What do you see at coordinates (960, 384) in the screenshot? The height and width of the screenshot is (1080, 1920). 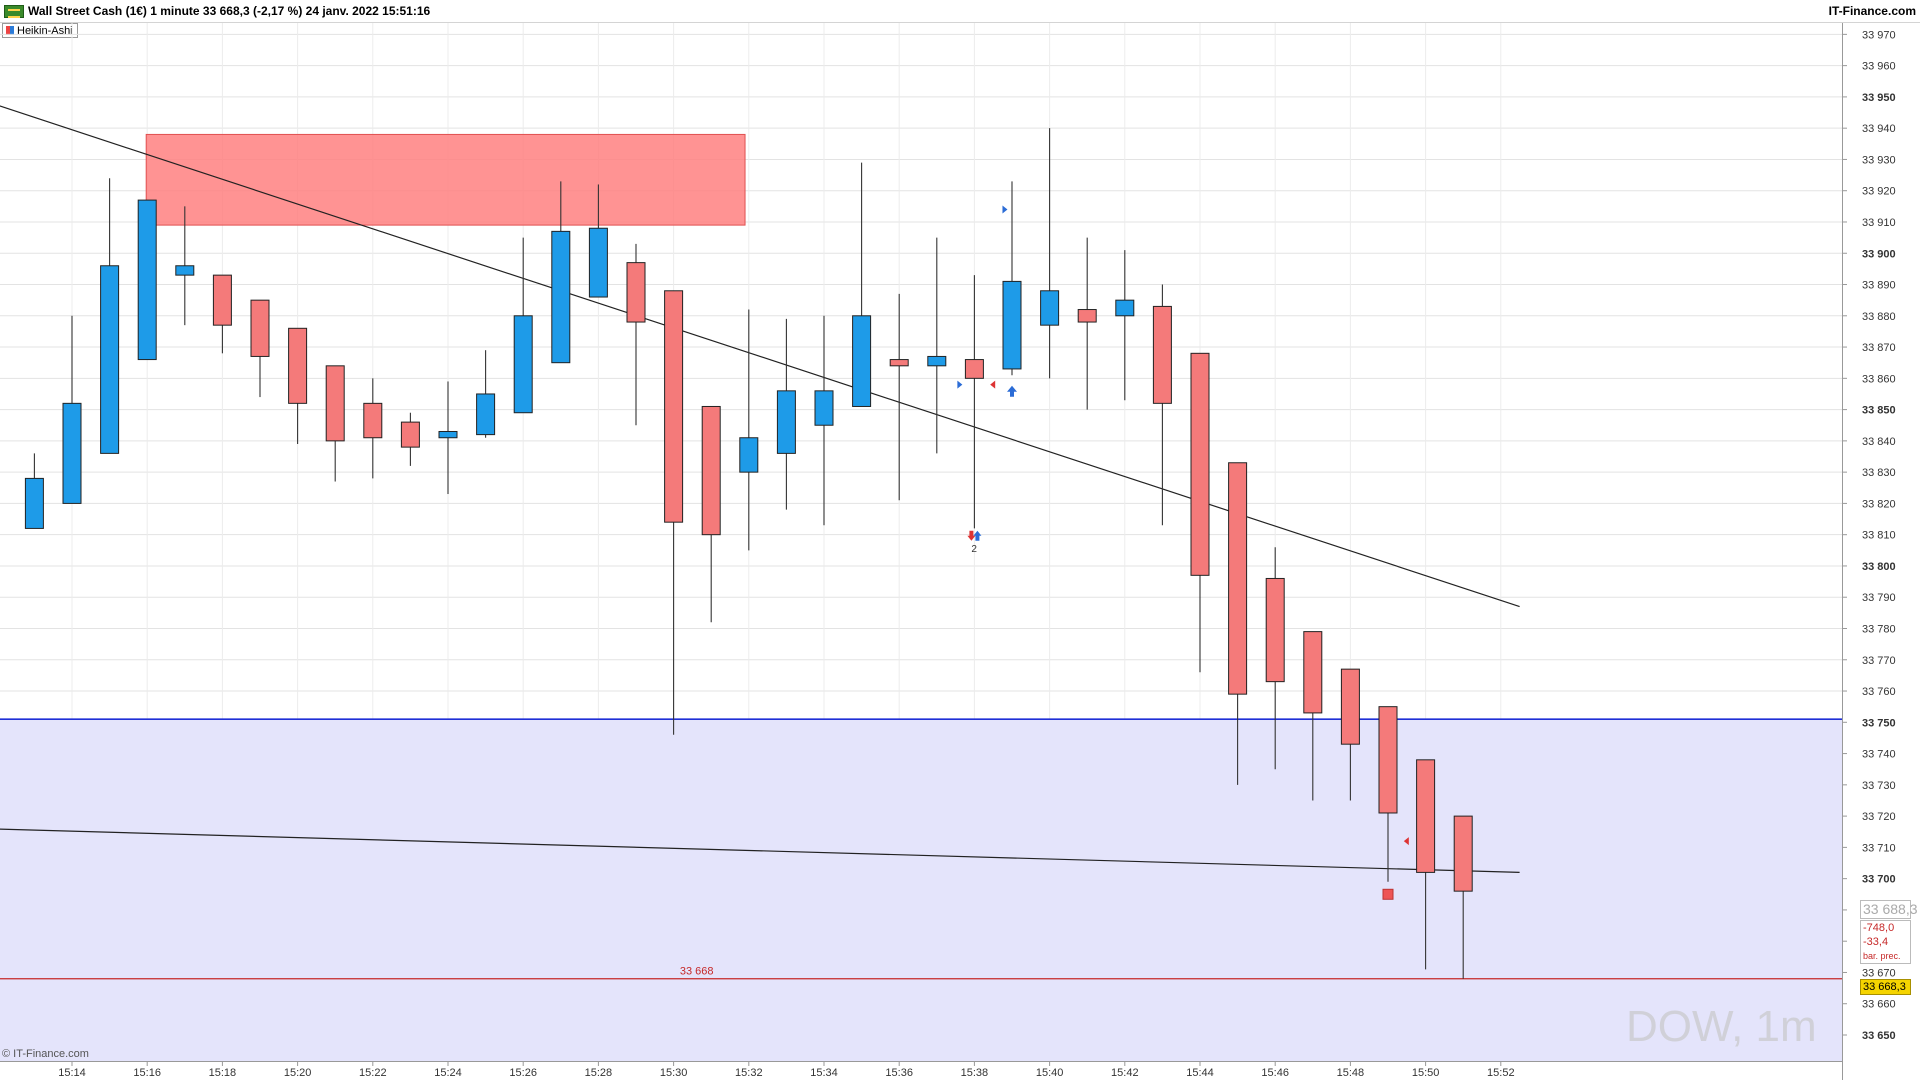 I see `right-triangle-marker` at bounding box center [960, 384].